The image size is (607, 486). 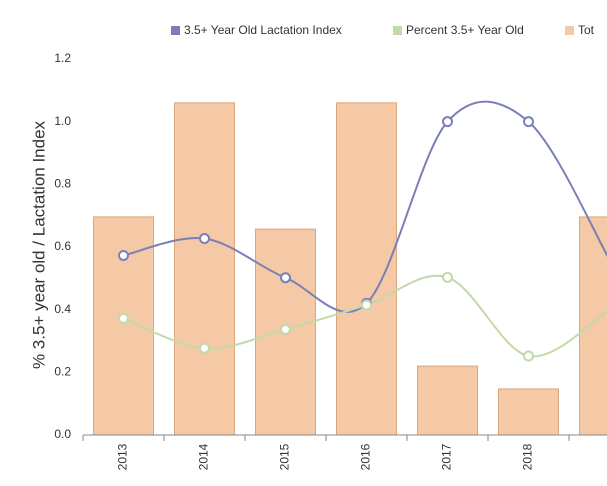 I want to click on x-tick-label: 2017, so click(x=447, y=456).